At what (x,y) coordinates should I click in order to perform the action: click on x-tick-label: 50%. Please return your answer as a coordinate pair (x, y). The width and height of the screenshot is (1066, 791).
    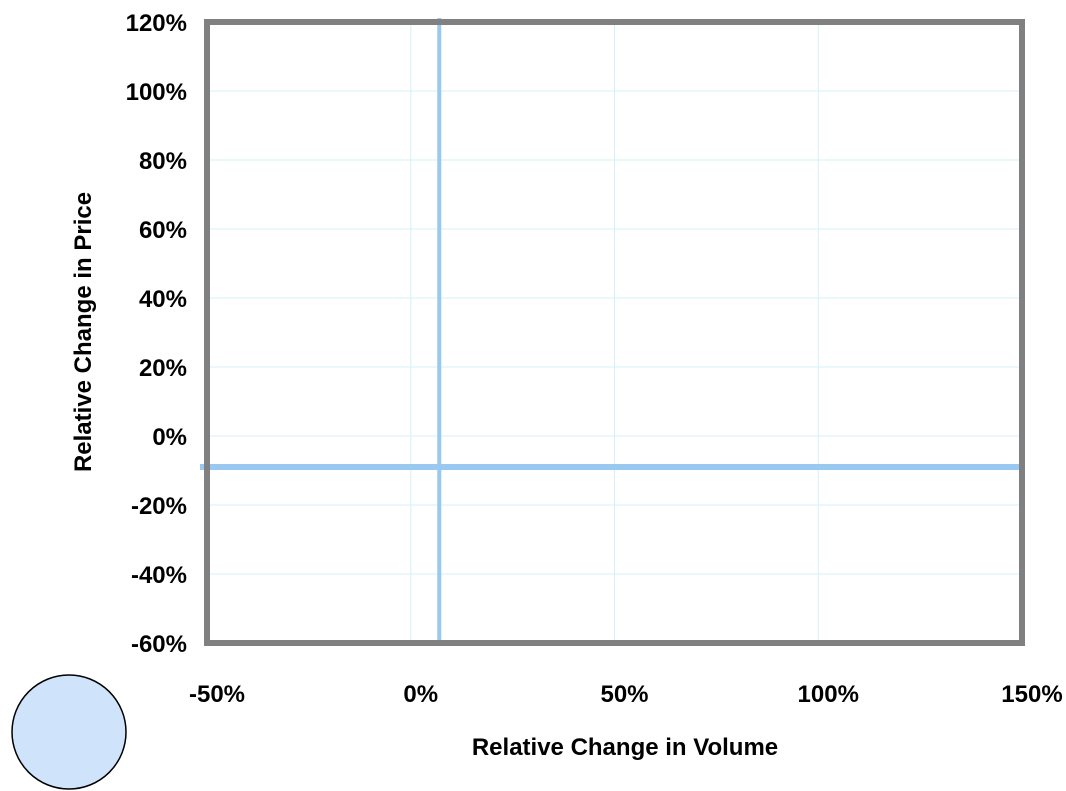
    Looking at the image, I should click on (624, 694).